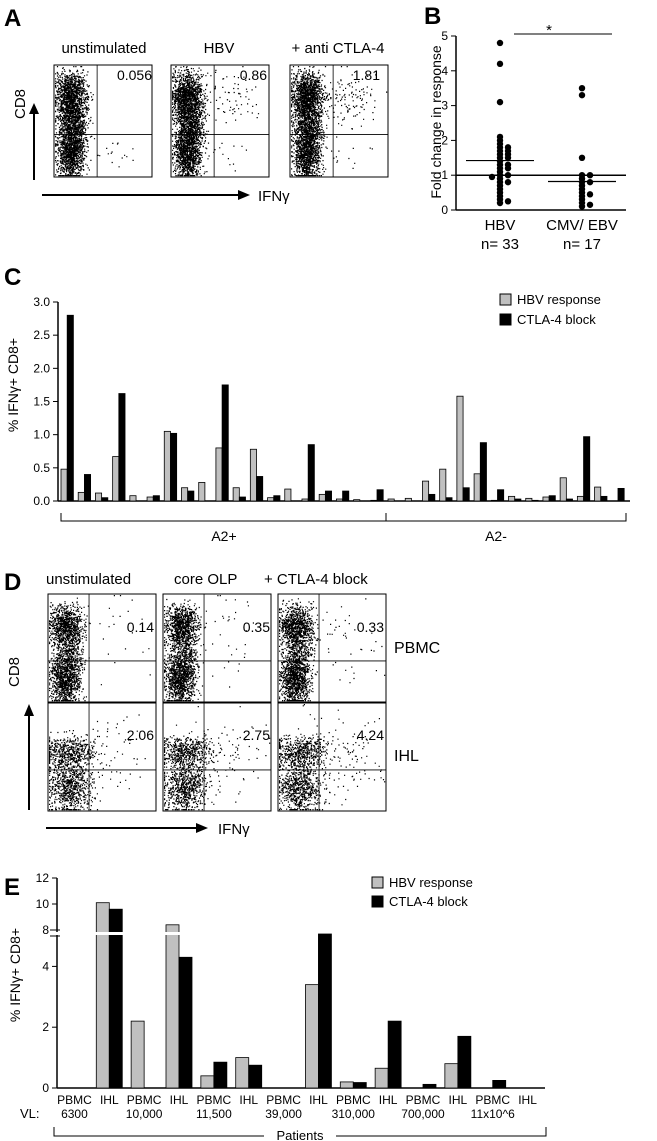  I want to click on panel-d-row-pbmc: PBMC, so click(417, 648).